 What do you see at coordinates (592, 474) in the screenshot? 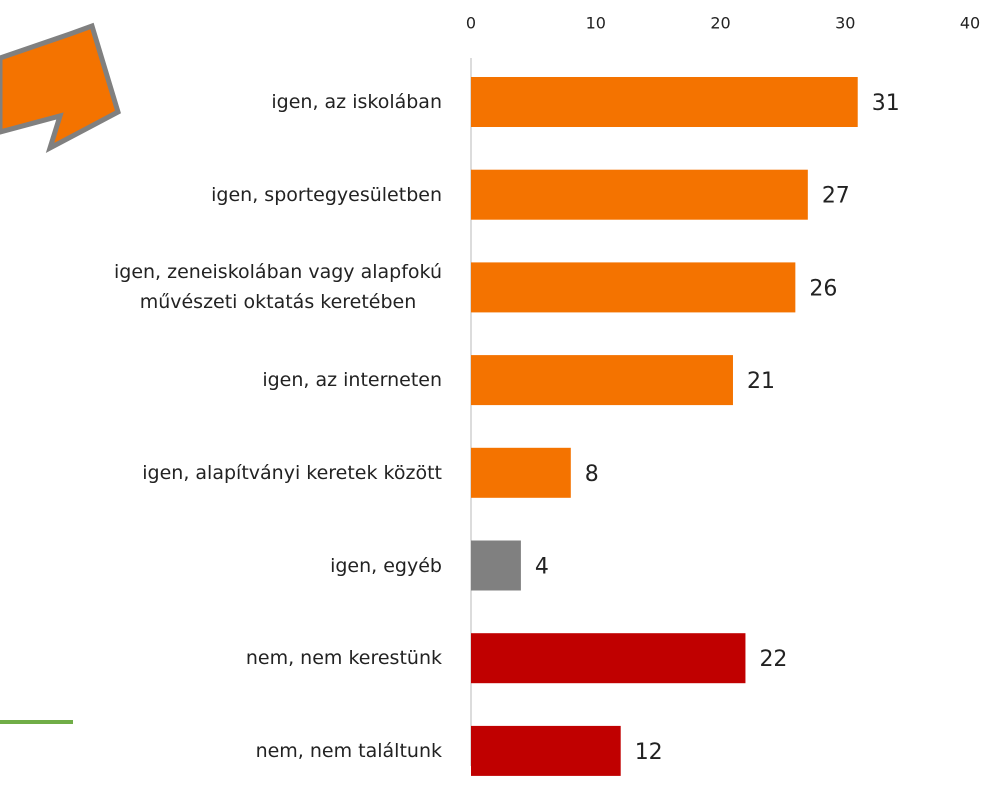
I see `value-label: 8` at bounding box center [592, 474].